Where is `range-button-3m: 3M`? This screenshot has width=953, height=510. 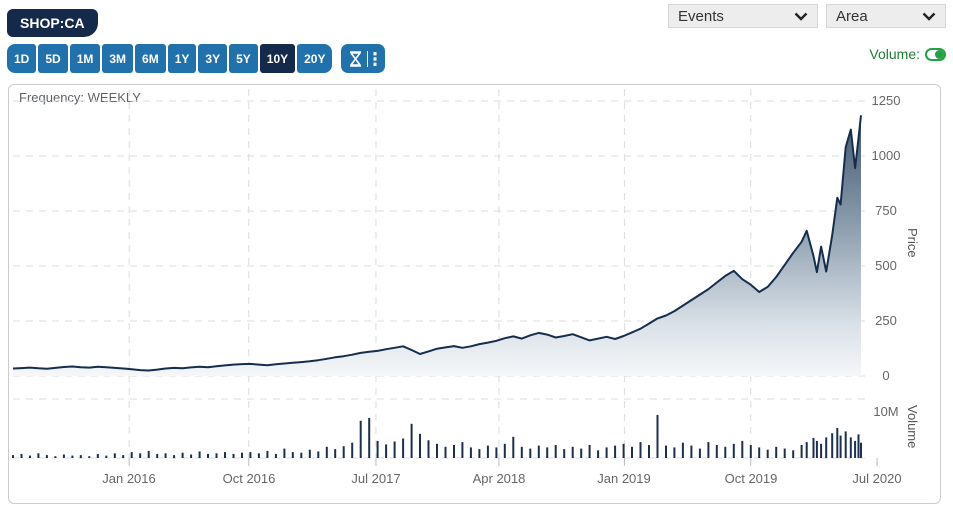 range-button-3m: 3M is located at coordinates (118, 58).